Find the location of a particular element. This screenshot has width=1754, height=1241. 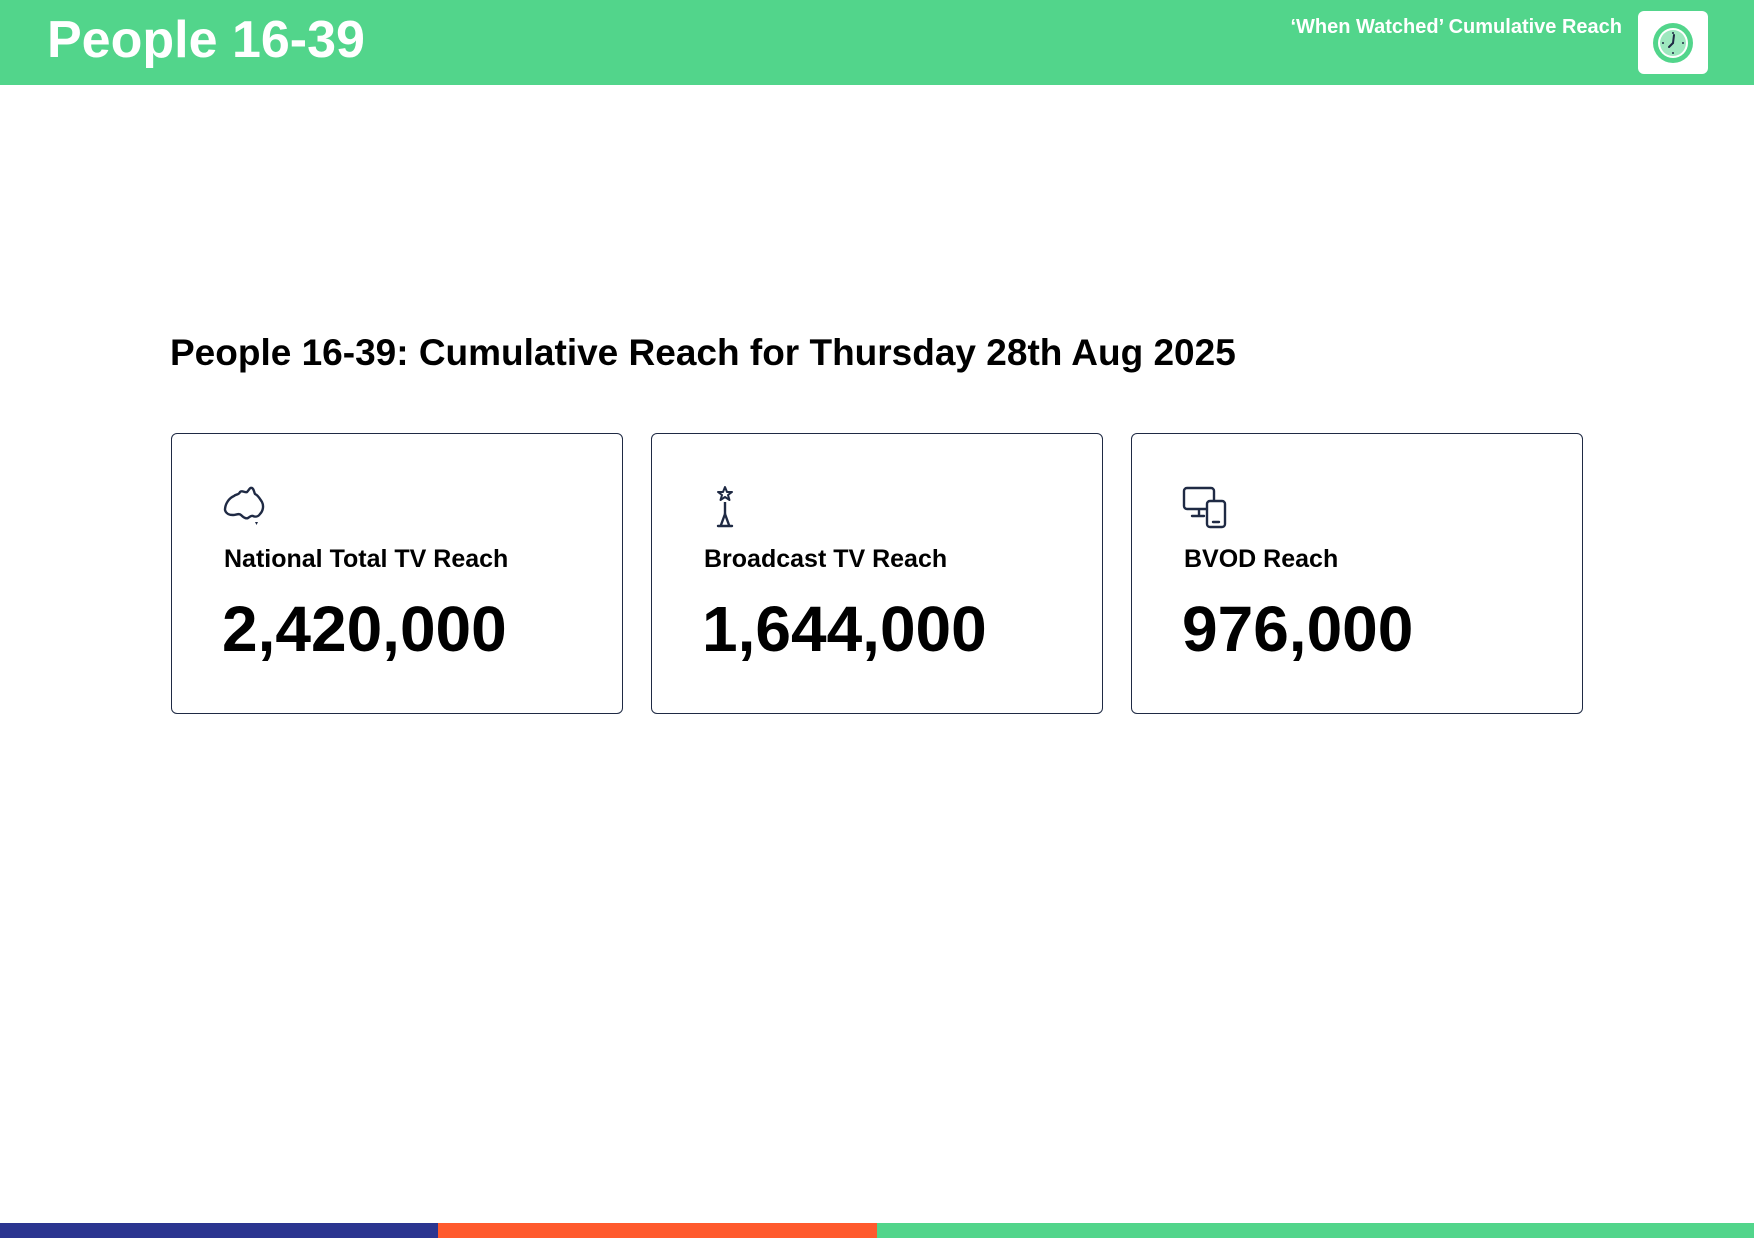

bvod-reach-card: BVOD Reach 976,000 is located at coordinates (1357, 573).